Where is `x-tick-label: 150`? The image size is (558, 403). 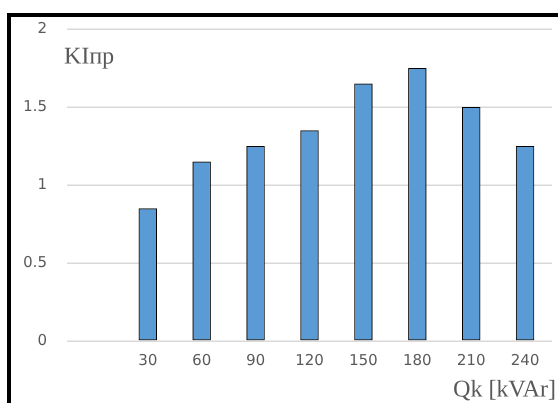 x-tick-label: 150 is located at coordinates (363, 359).